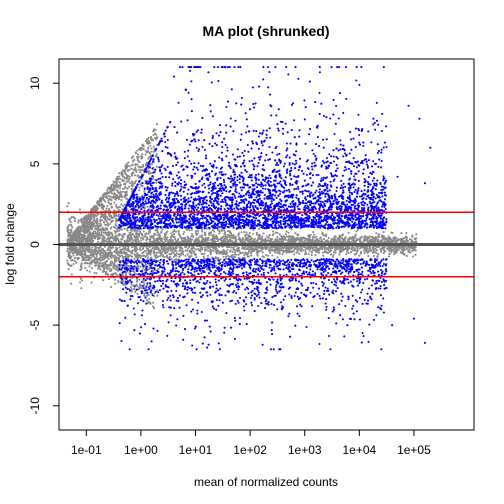 This screenshot has height=504, width=504. I want to click on point-significant, so click(229, 162).